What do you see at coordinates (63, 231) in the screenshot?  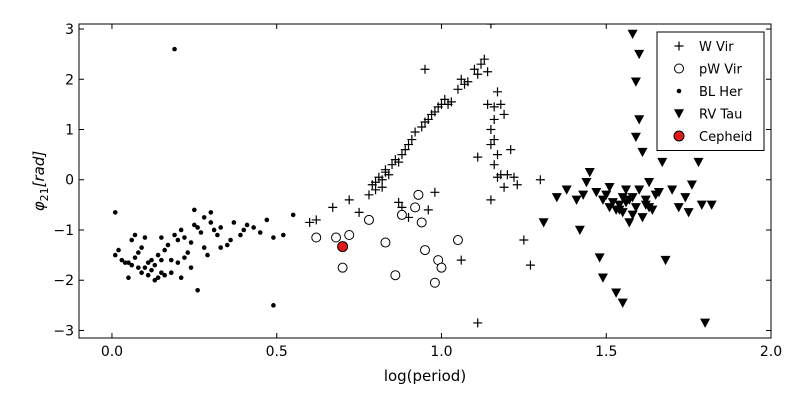 I see `y-tick-label: −1` at bounding box center [63, 231].